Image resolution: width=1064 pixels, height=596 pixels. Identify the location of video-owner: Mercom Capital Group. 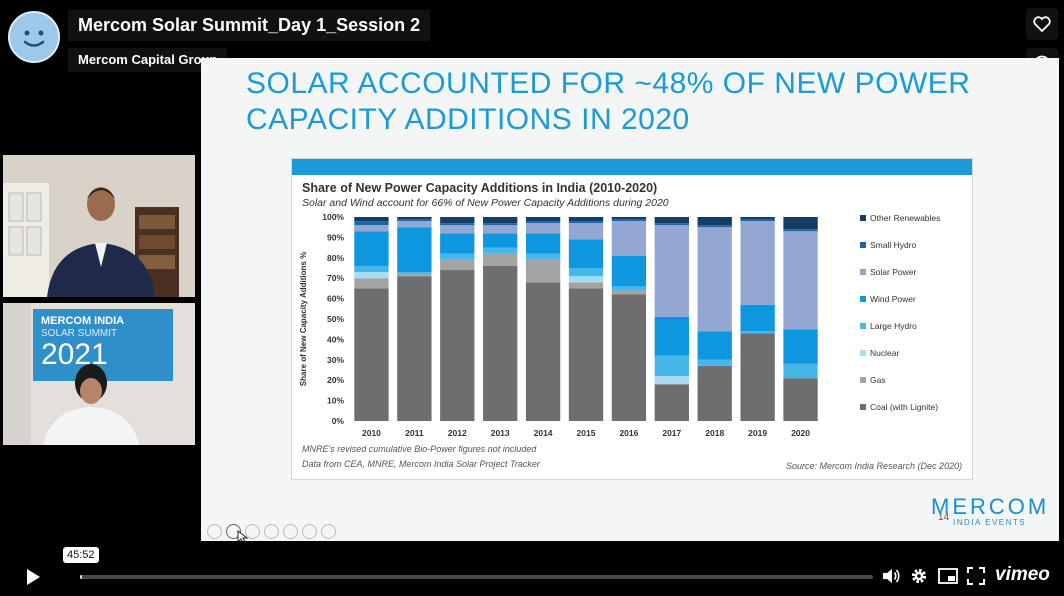
(148, 60).